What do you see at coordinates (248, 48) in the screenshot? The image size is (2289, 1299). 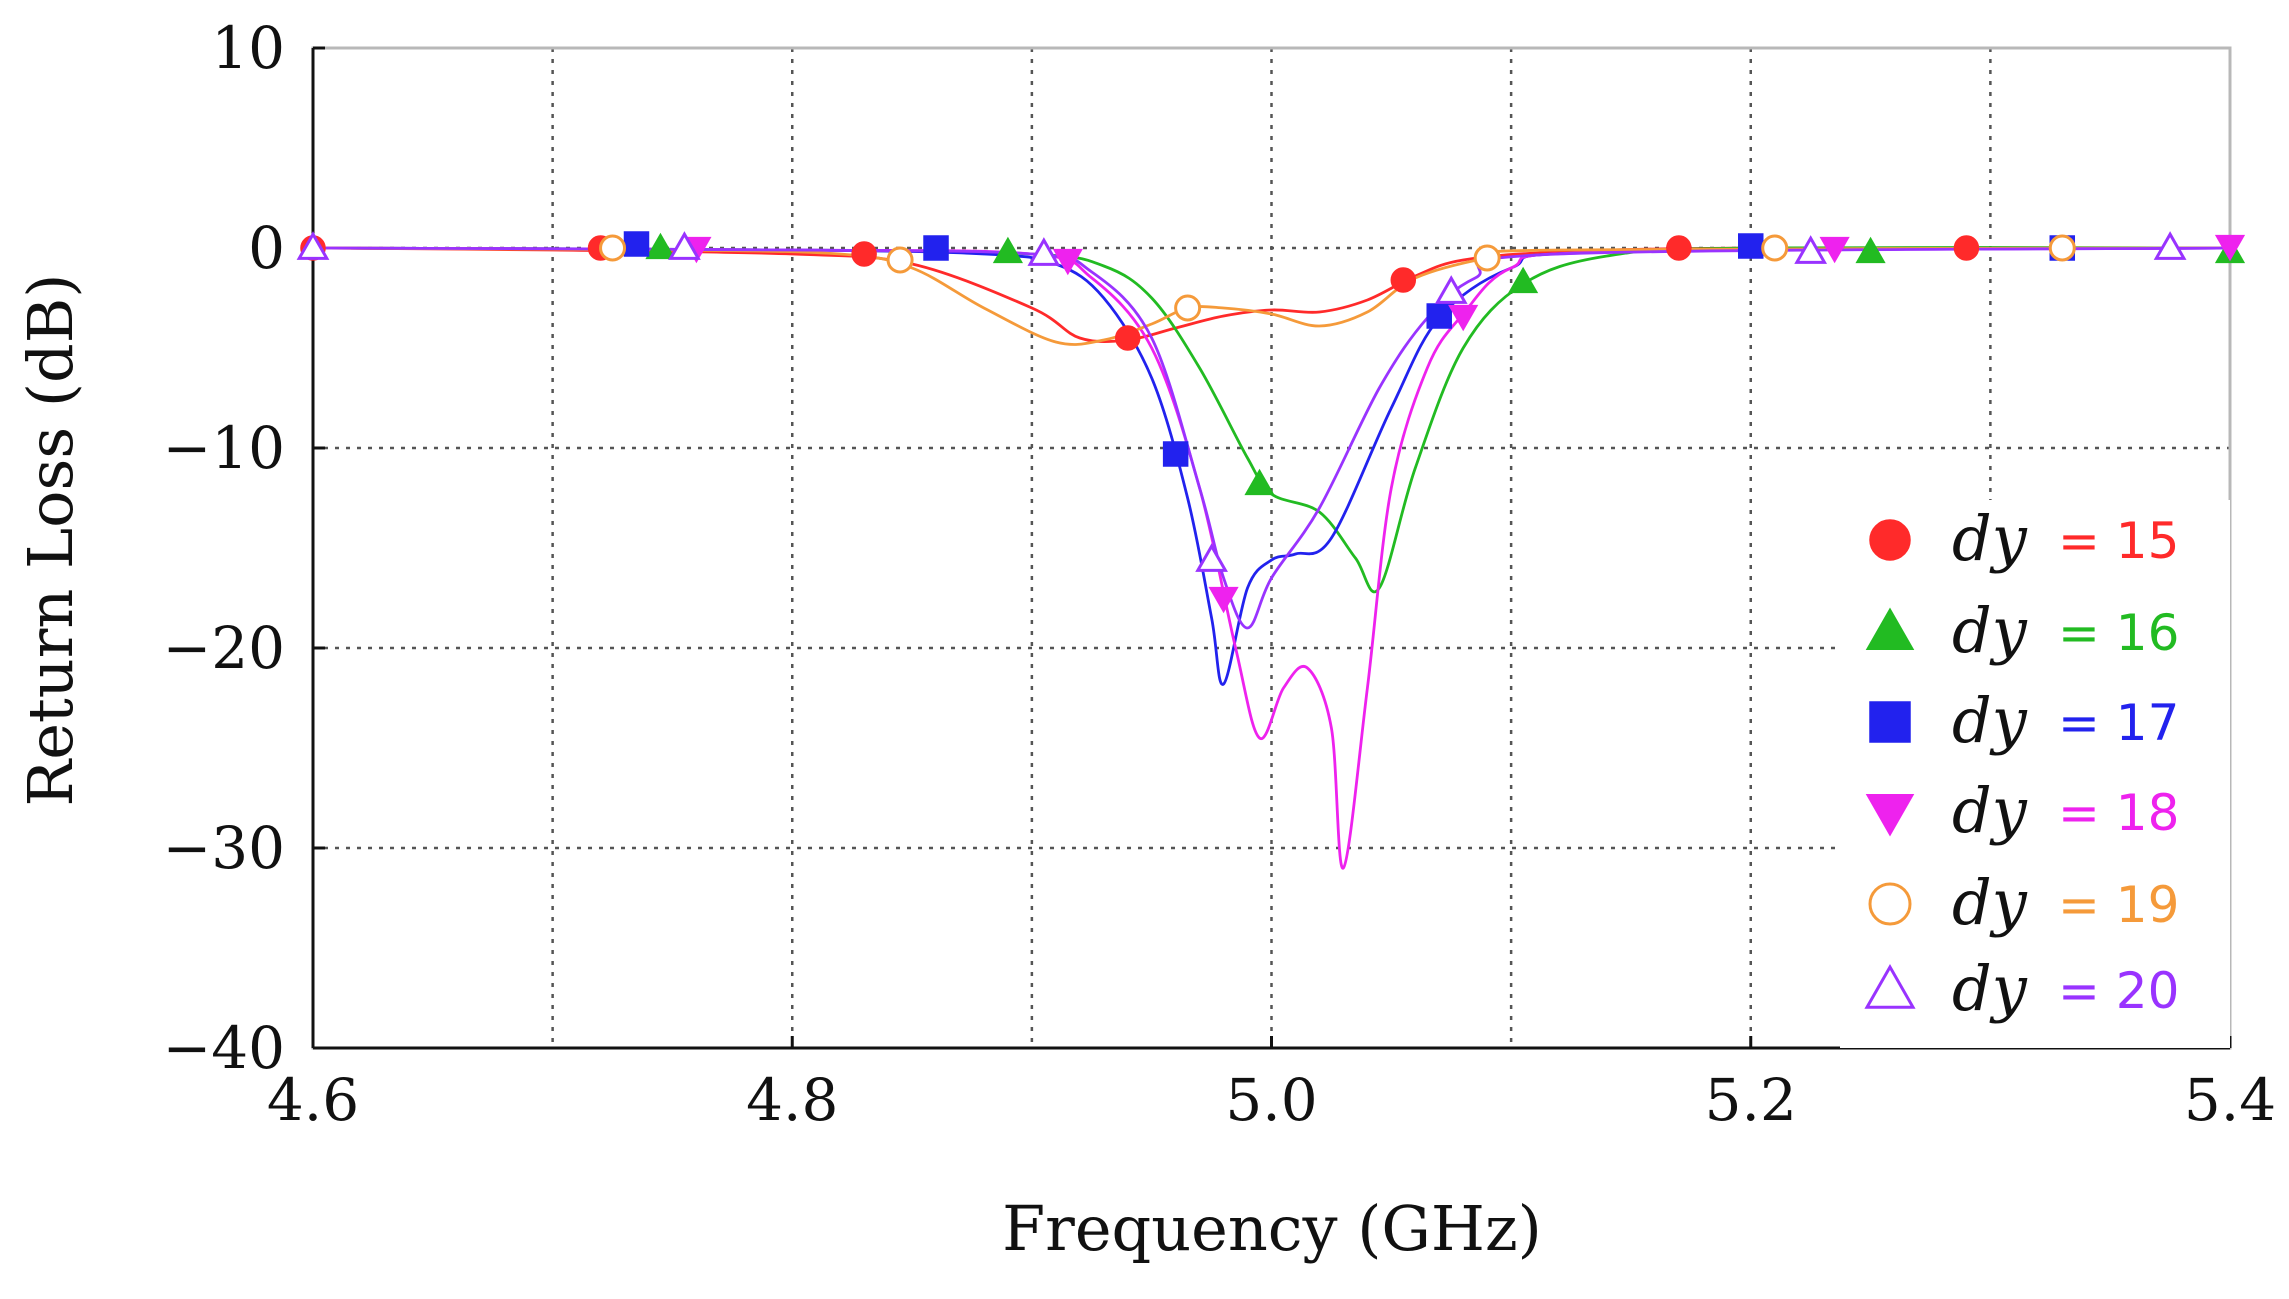 I see `y-tick-label: 10` at bounding box center [248, 48].